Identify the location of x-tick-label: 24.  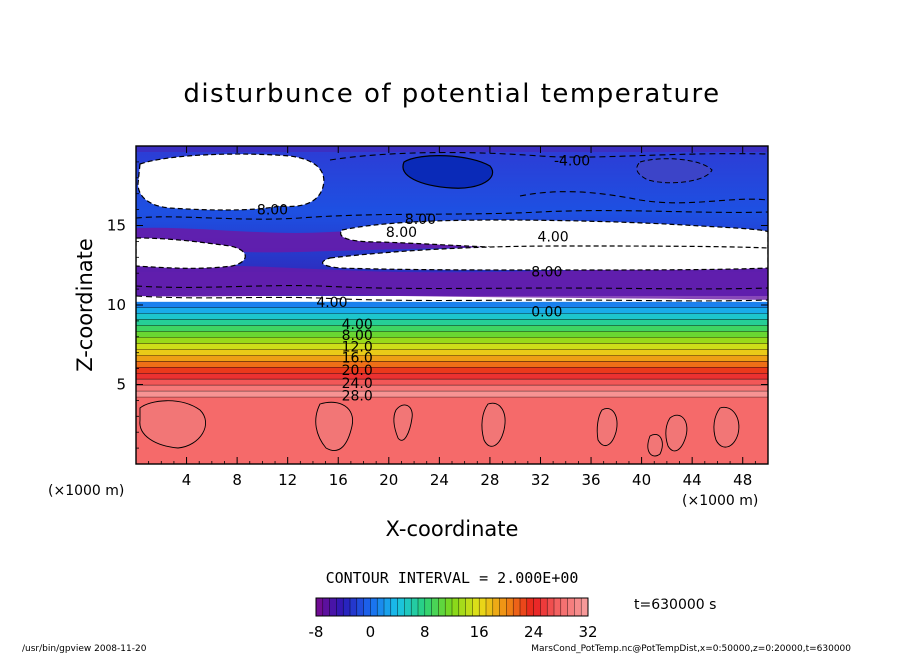
(439, 480).